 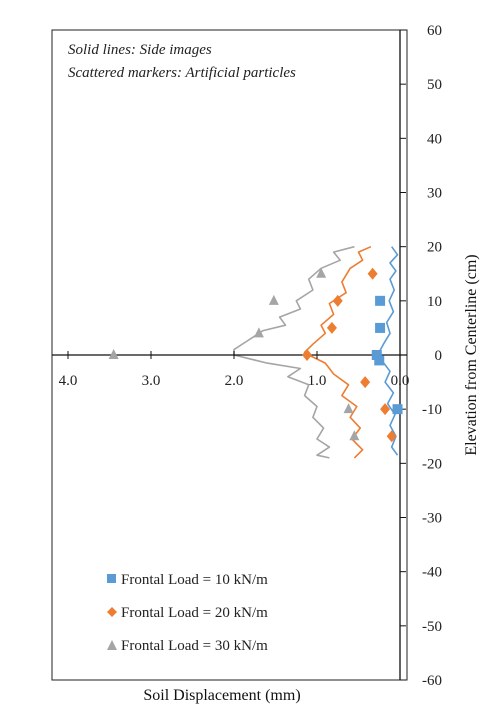 What do you see at coordinates (221, 695) in the screenshot?
I see `x-axis-title: Soil Displacement (mm)` at bounding box center [221, 695].